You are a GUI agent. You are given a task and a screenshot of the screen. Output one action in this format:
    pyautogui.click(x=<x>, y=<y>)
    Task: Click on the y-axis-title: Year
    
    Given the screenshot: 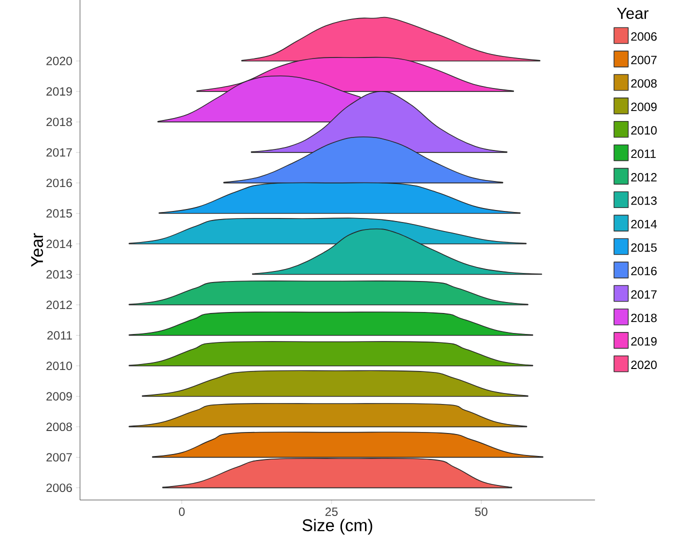 What is the action you would take?
    pyautogui.click(x=37, y=250)
    